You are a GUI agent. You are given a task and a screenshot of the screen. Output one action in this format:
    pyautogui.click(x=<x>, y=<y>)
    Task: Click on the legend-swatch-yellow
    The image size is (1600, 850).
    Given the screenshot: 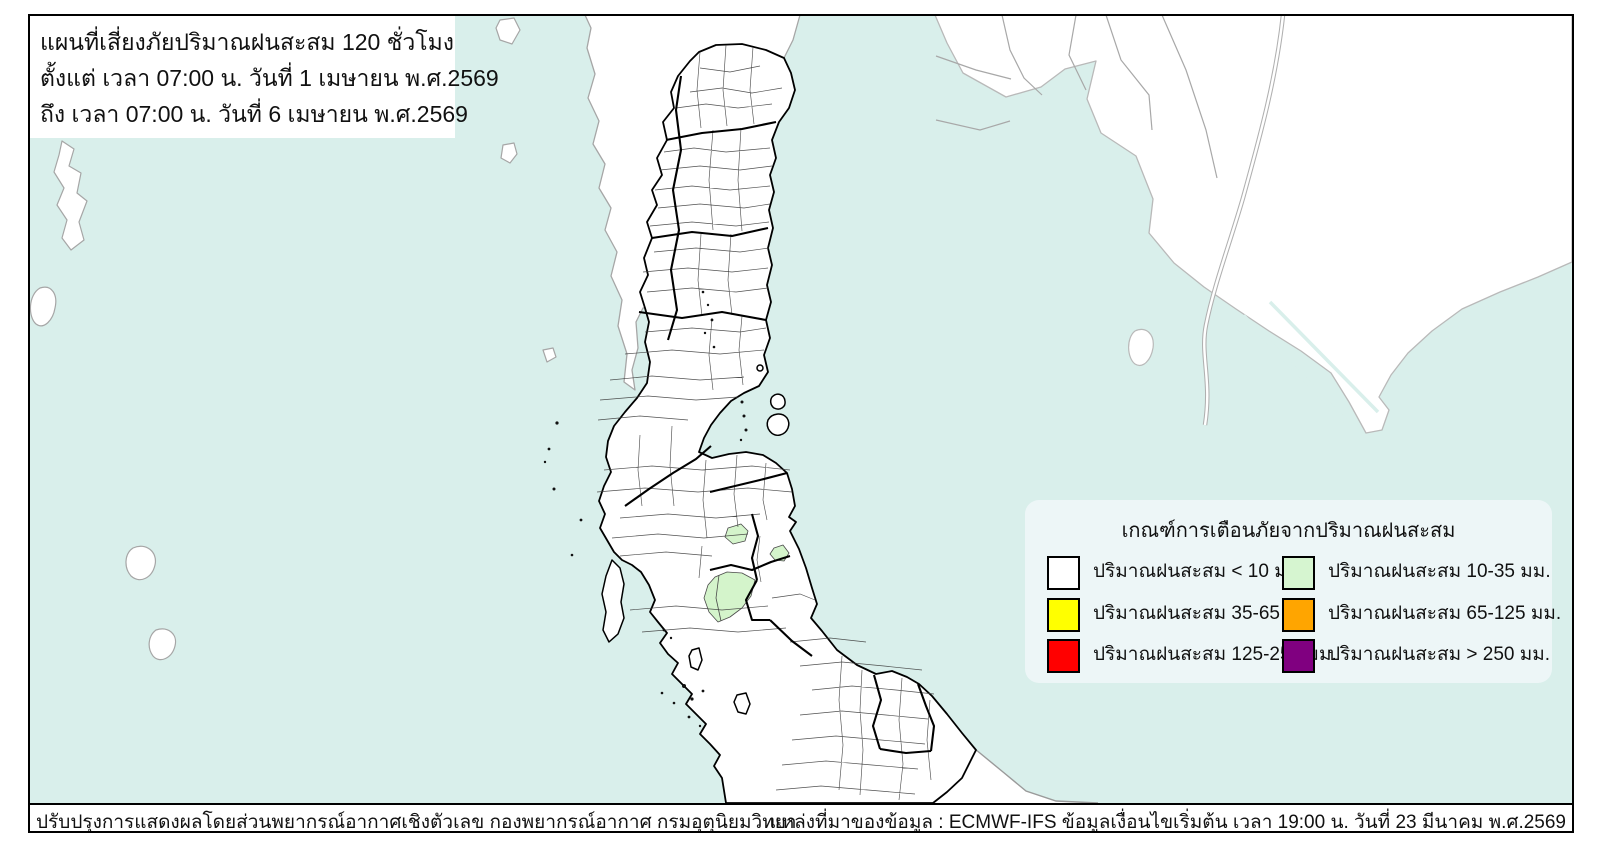 What is the action you would take?
    pyautogui.click(x=1063, y=615)
    